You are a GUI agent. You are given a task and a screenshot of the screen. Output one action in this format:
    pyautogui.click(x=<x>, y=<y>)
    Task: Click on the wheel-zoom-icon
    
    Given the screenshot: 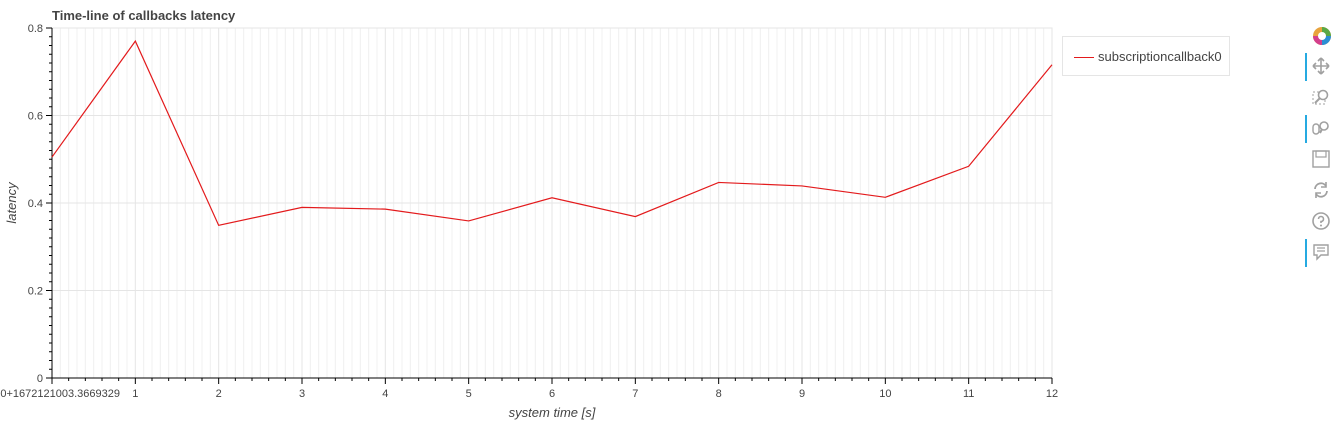 What is the action you would take?
    pyautogui.click(x=1320, y=128)
    